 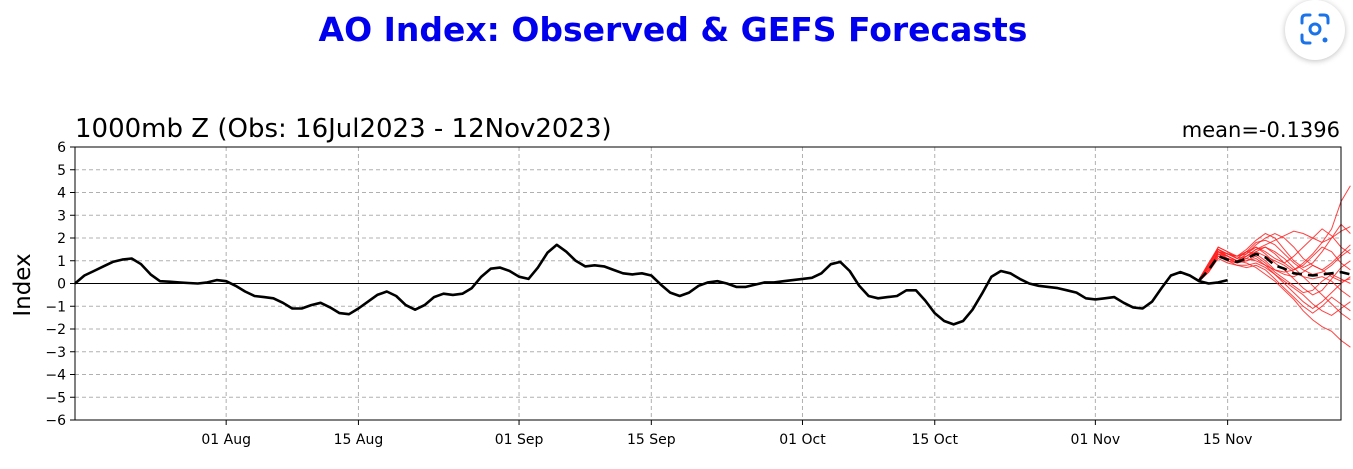 What do you see at coordinates (55, 330) in the screenshot?
I see `y-tick-label: −2` at bounding box center [55, 330].